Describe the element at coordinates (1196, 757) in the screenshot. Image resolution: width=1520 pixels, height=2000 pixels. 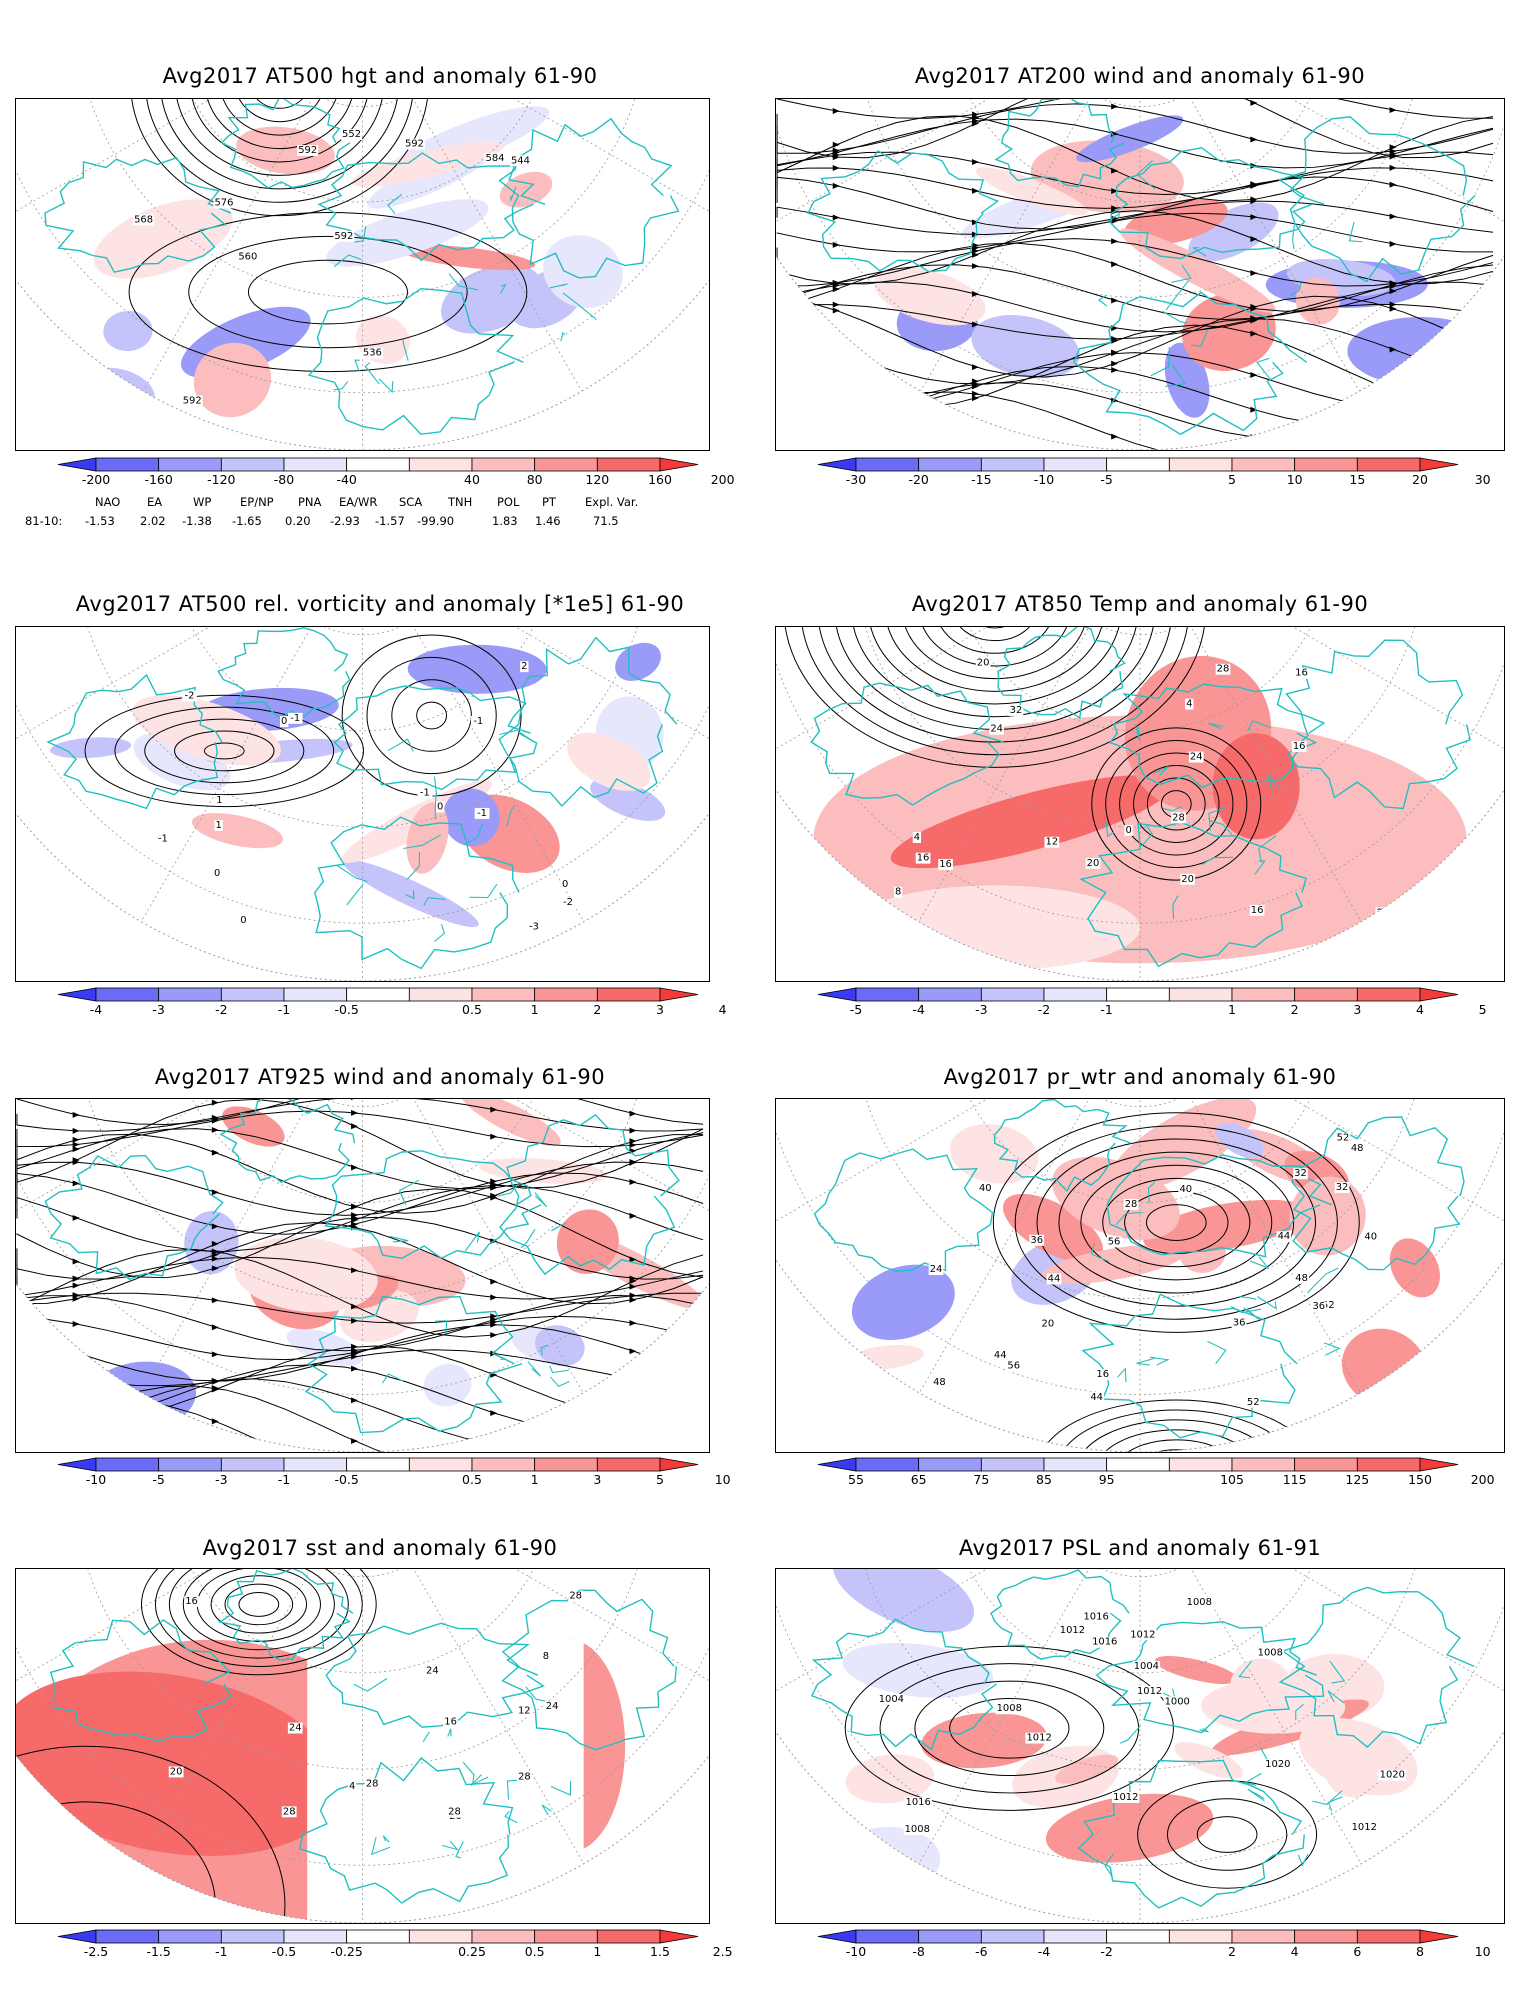
I see `contour-label: 24` at that location.